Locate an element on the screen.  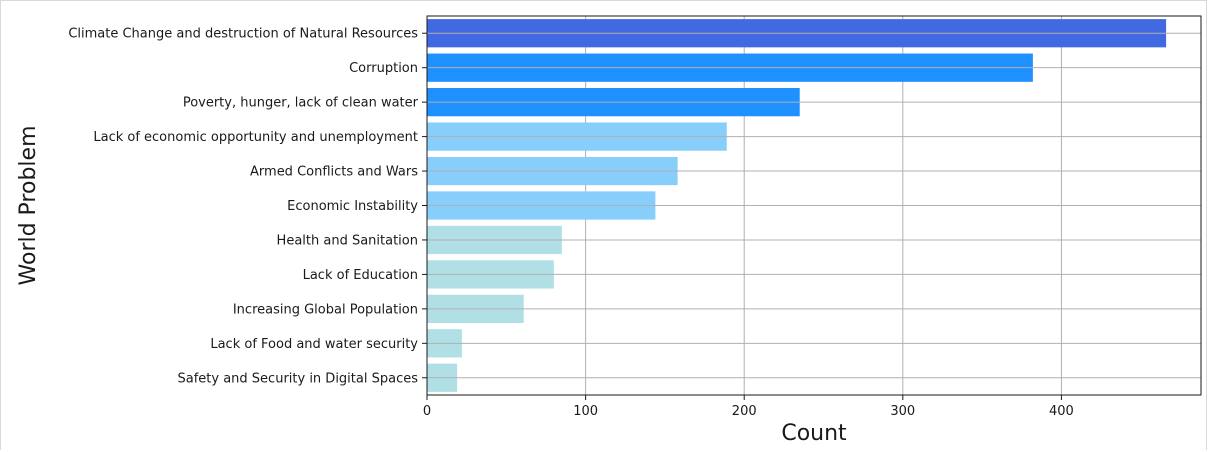
y-tick-label: Health and Sanitation is located at coordinates (347, 240).